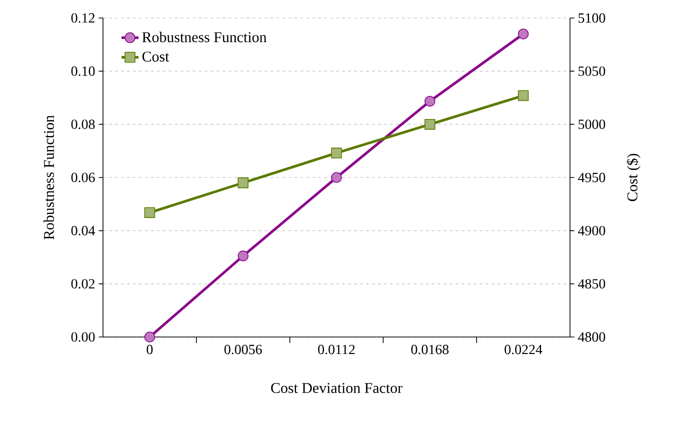 The height and width of the screenshot is (422, 675). I want to click on x-tick-label: 0.0168, so click(430, 349).